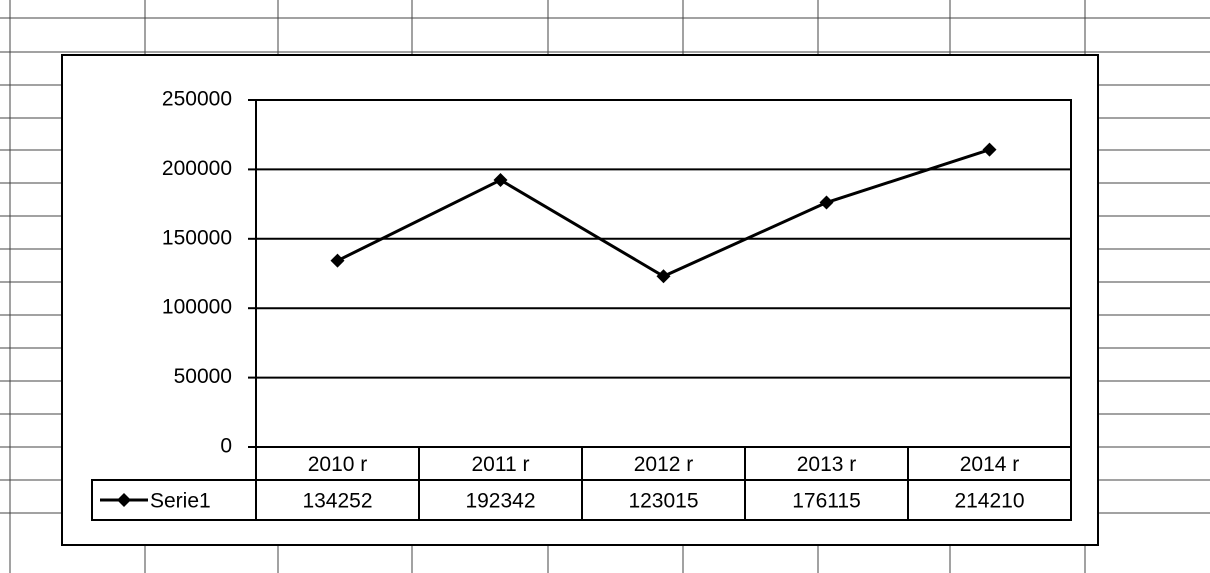  Describe the element at coordinates (664, 464) in the screenshot. I see `x-tick-label: 2012 r` at that location.